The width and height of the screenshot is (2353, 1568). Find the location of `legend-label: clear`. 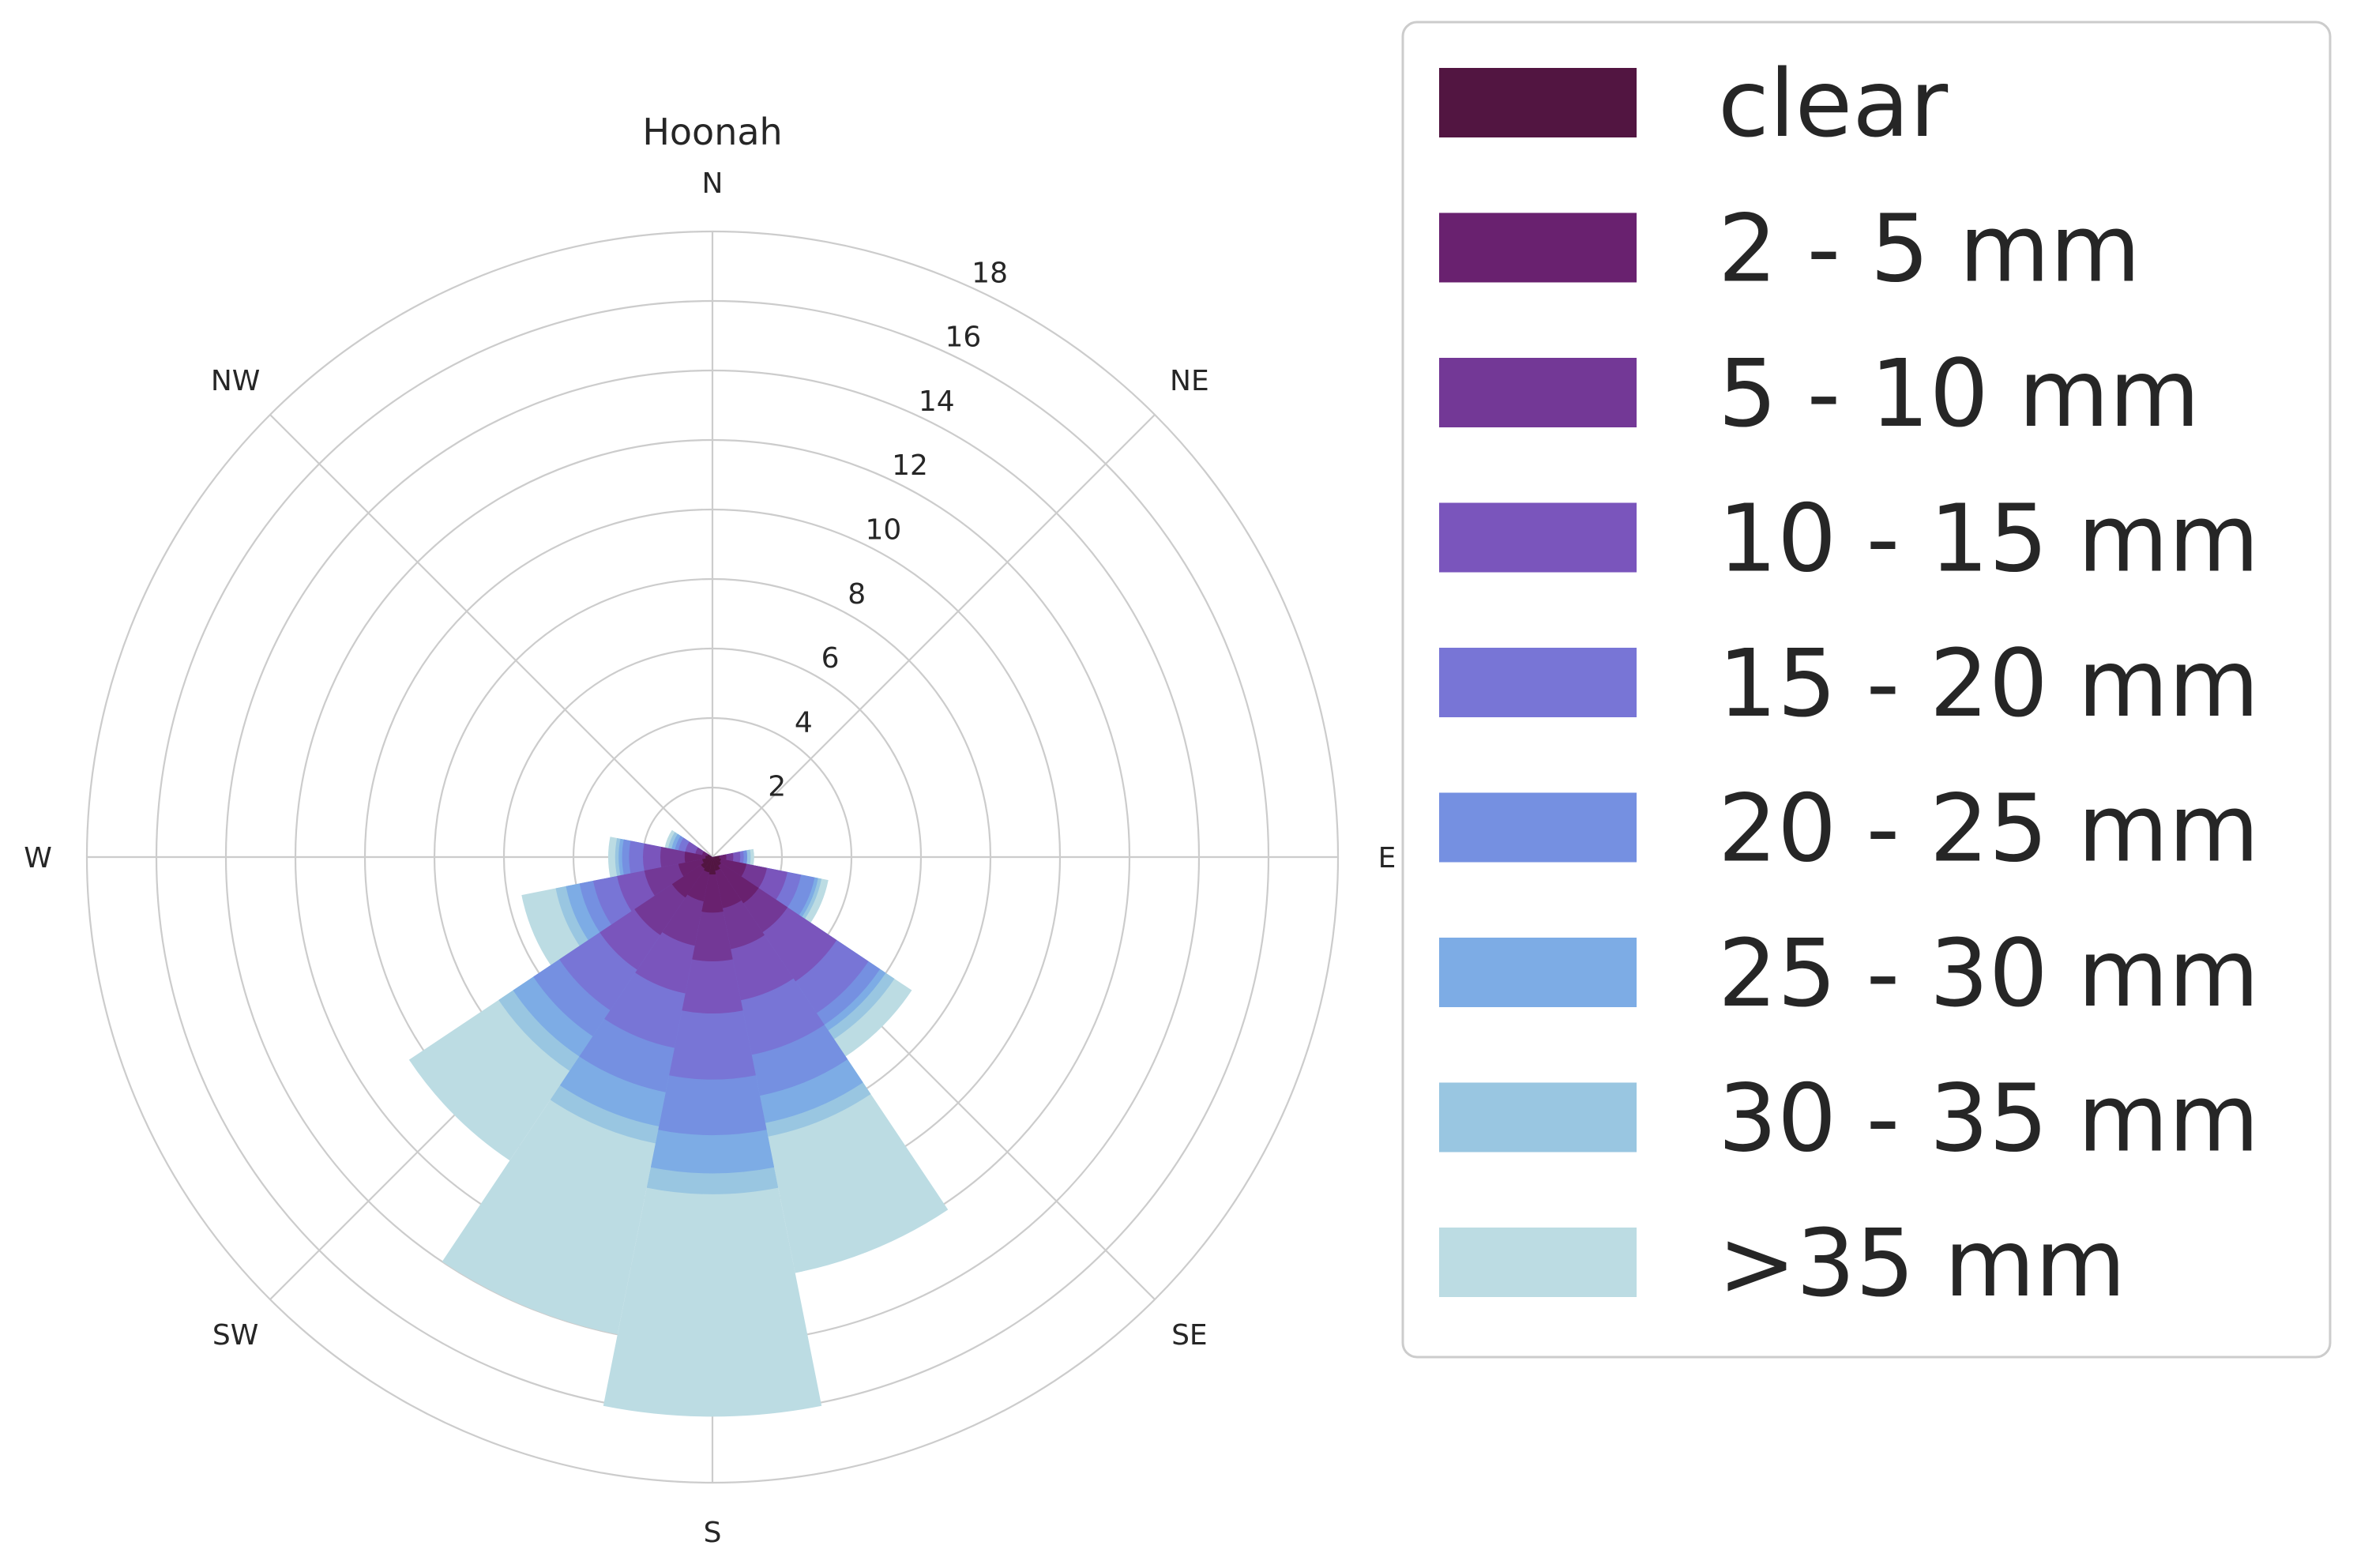

legend-label: clear is located at coordinates (1833, 103).